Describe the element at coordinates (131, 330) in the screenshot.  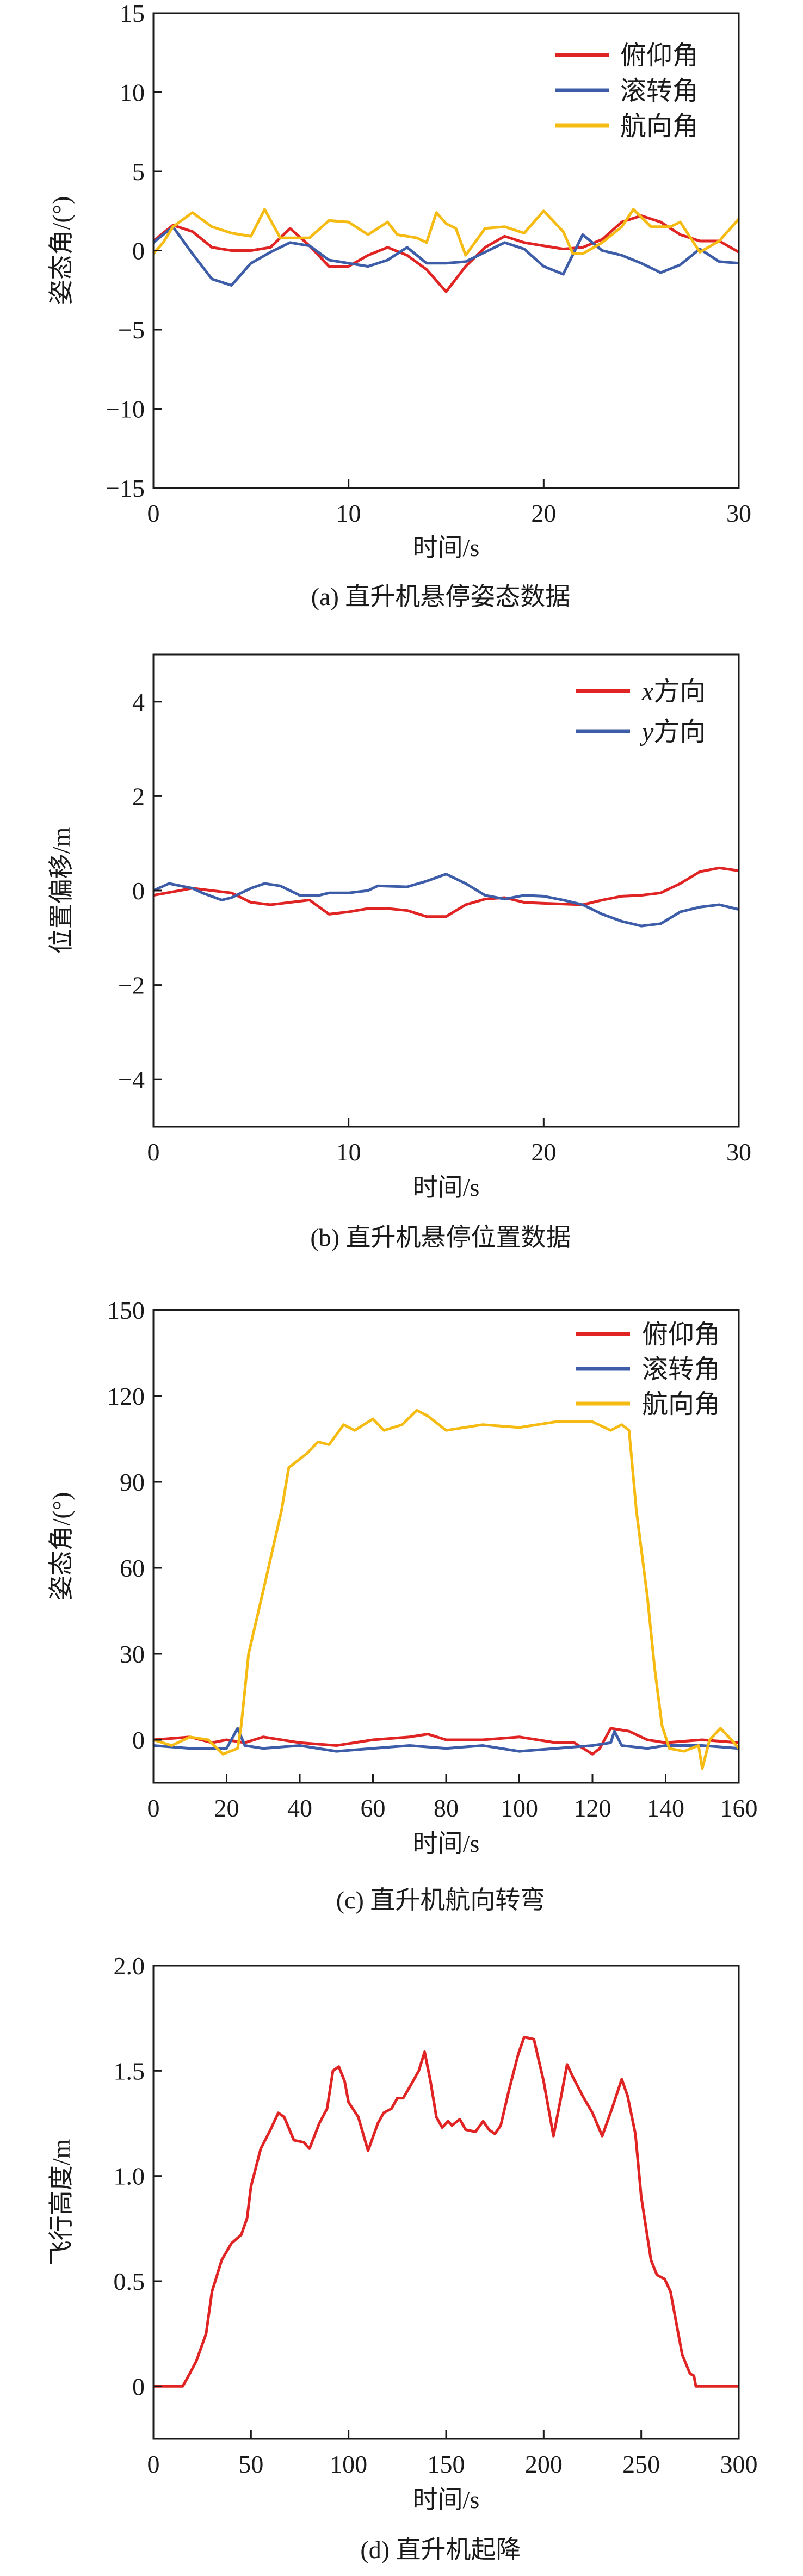
I see `y-tick-label: −5` at that location.